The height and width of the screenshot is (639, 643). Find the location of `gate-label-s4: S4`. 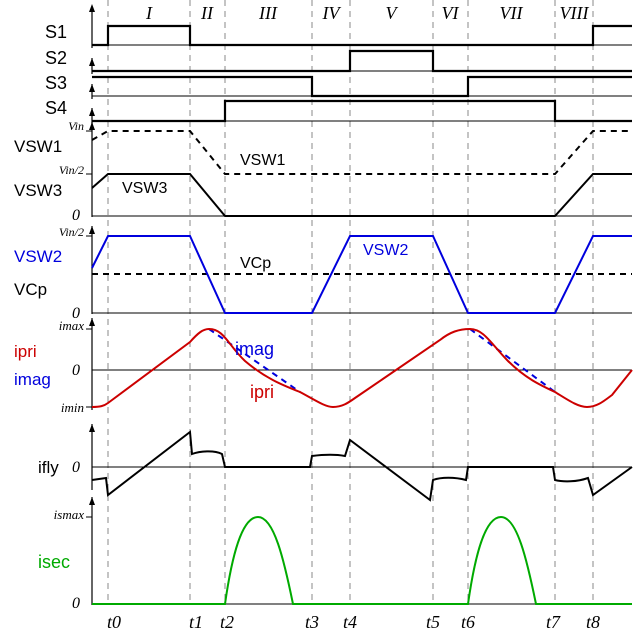

gate-label-s4: S4 is located at coordinates (56, 108).